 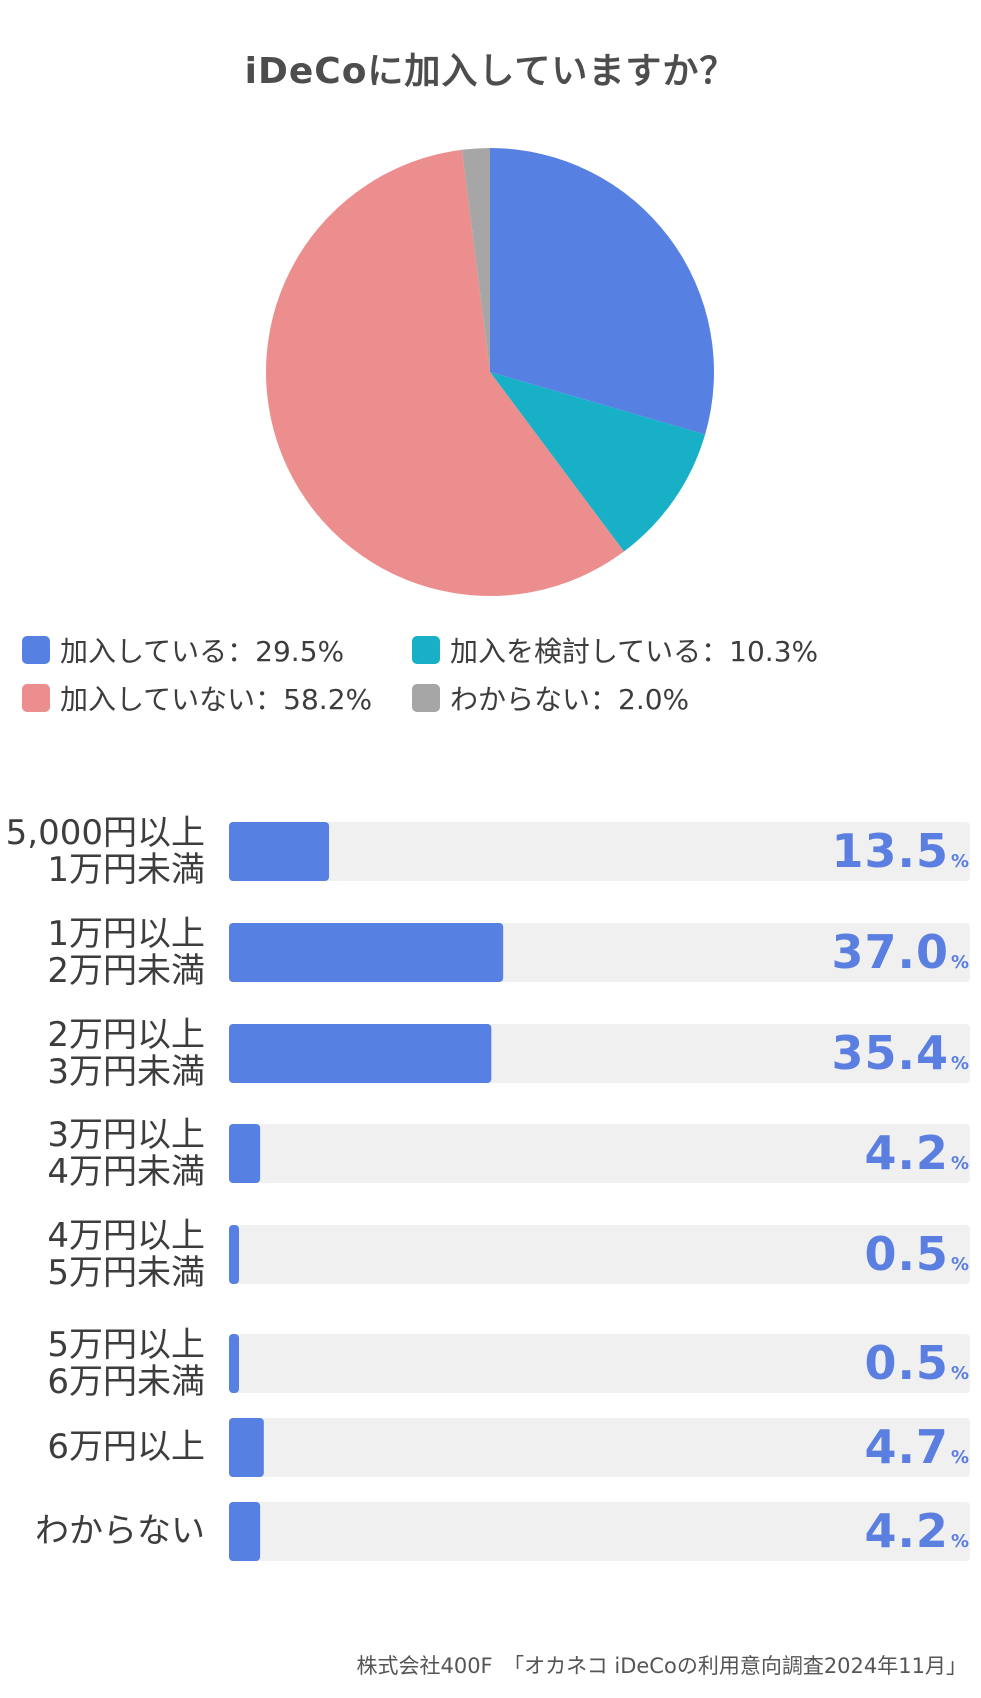 What do you see at coordinates (916, 1153) in the screenshot?
I see `value-label-3: 4.2%` at bounding box center [916, 1153].